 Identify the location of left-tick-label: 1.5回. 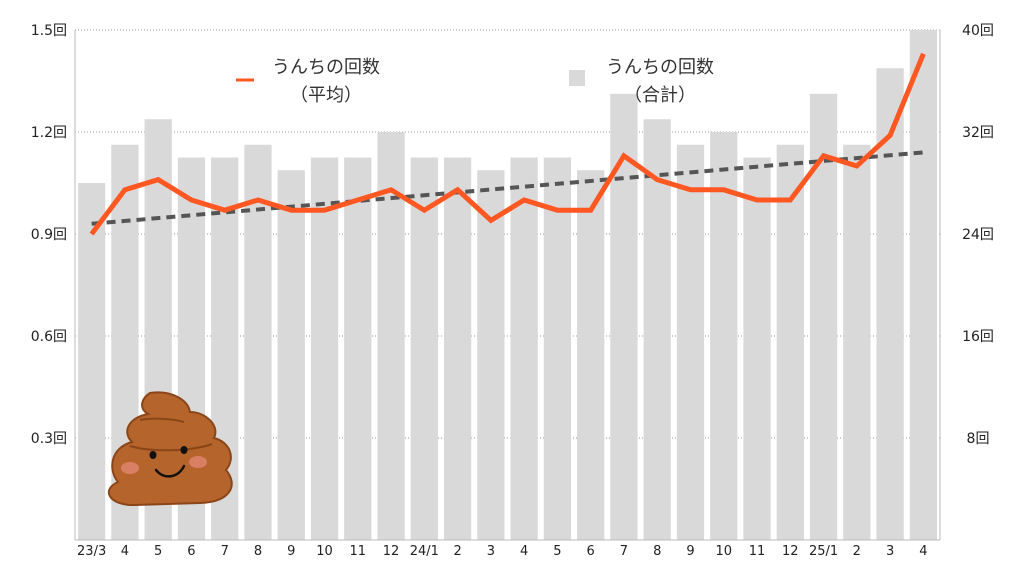
(49, 31).